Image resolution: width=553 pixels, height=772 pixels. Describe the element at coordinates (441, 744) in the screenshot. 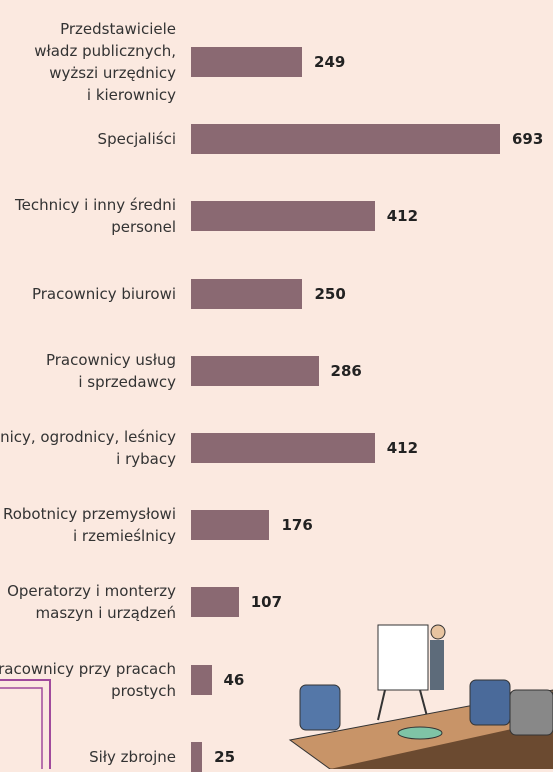

I see `table-edge` at that location.